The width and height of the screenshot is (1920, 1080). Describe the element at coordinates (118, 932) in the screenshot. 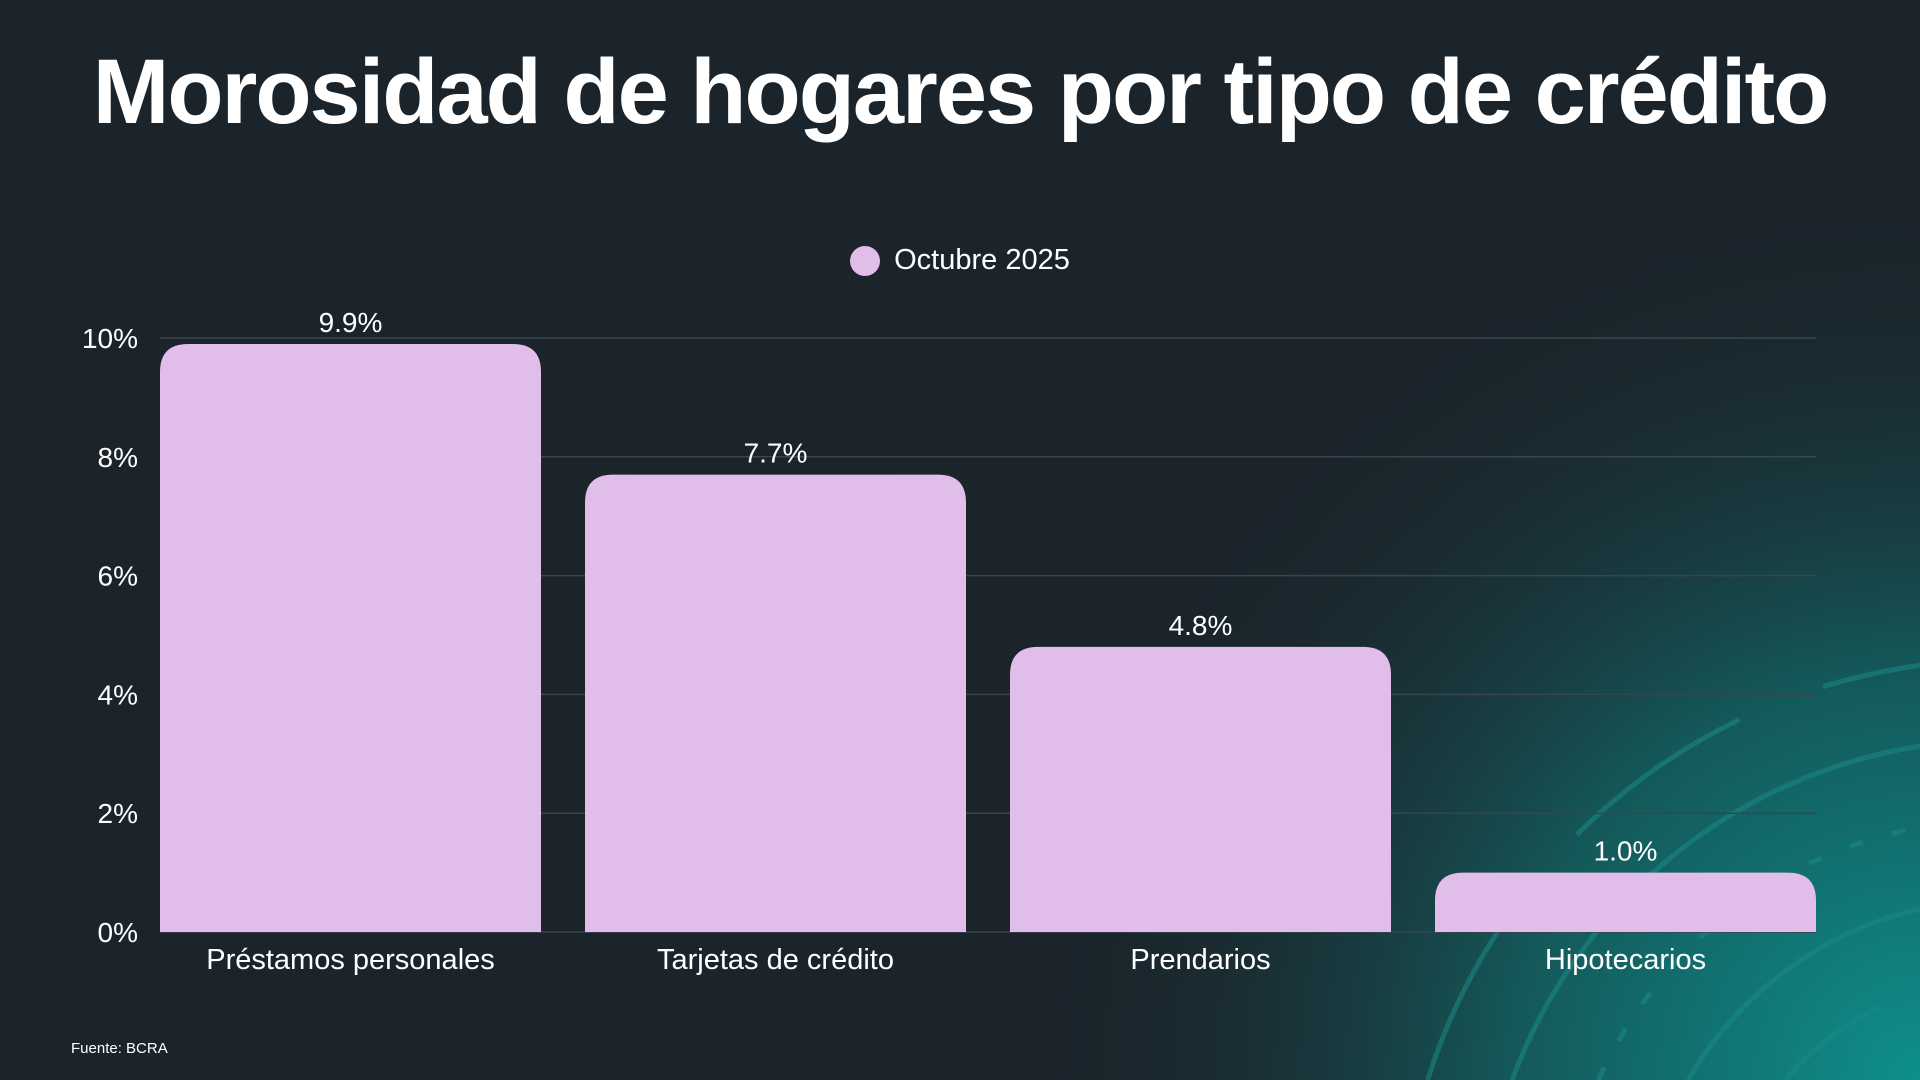

I see `y-tick-label: 0%` at that location.